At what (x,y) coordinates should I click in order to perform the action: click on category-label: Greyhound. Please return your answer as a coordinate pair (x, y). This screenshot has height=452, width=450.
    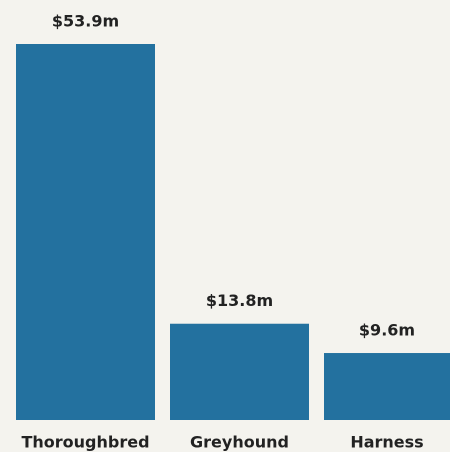
    Looking at the image, I should click on (239, 442).